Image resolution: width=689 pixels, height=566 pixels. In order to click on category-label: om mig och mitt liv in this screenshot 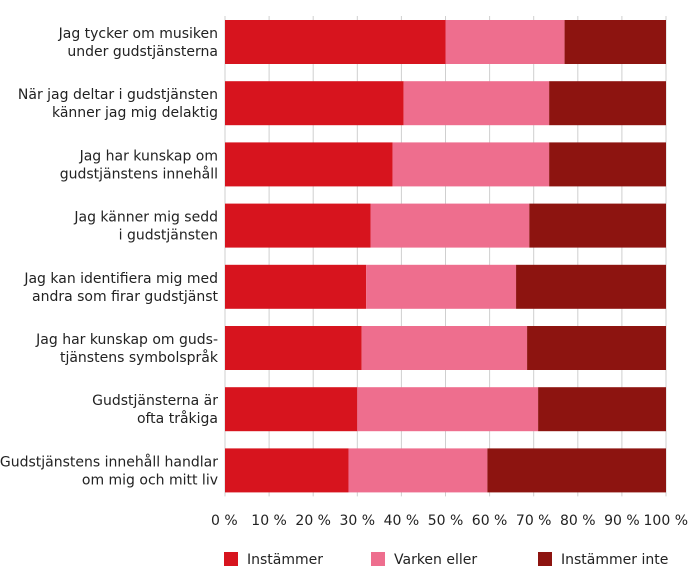, I will do `click(150, 480)`.